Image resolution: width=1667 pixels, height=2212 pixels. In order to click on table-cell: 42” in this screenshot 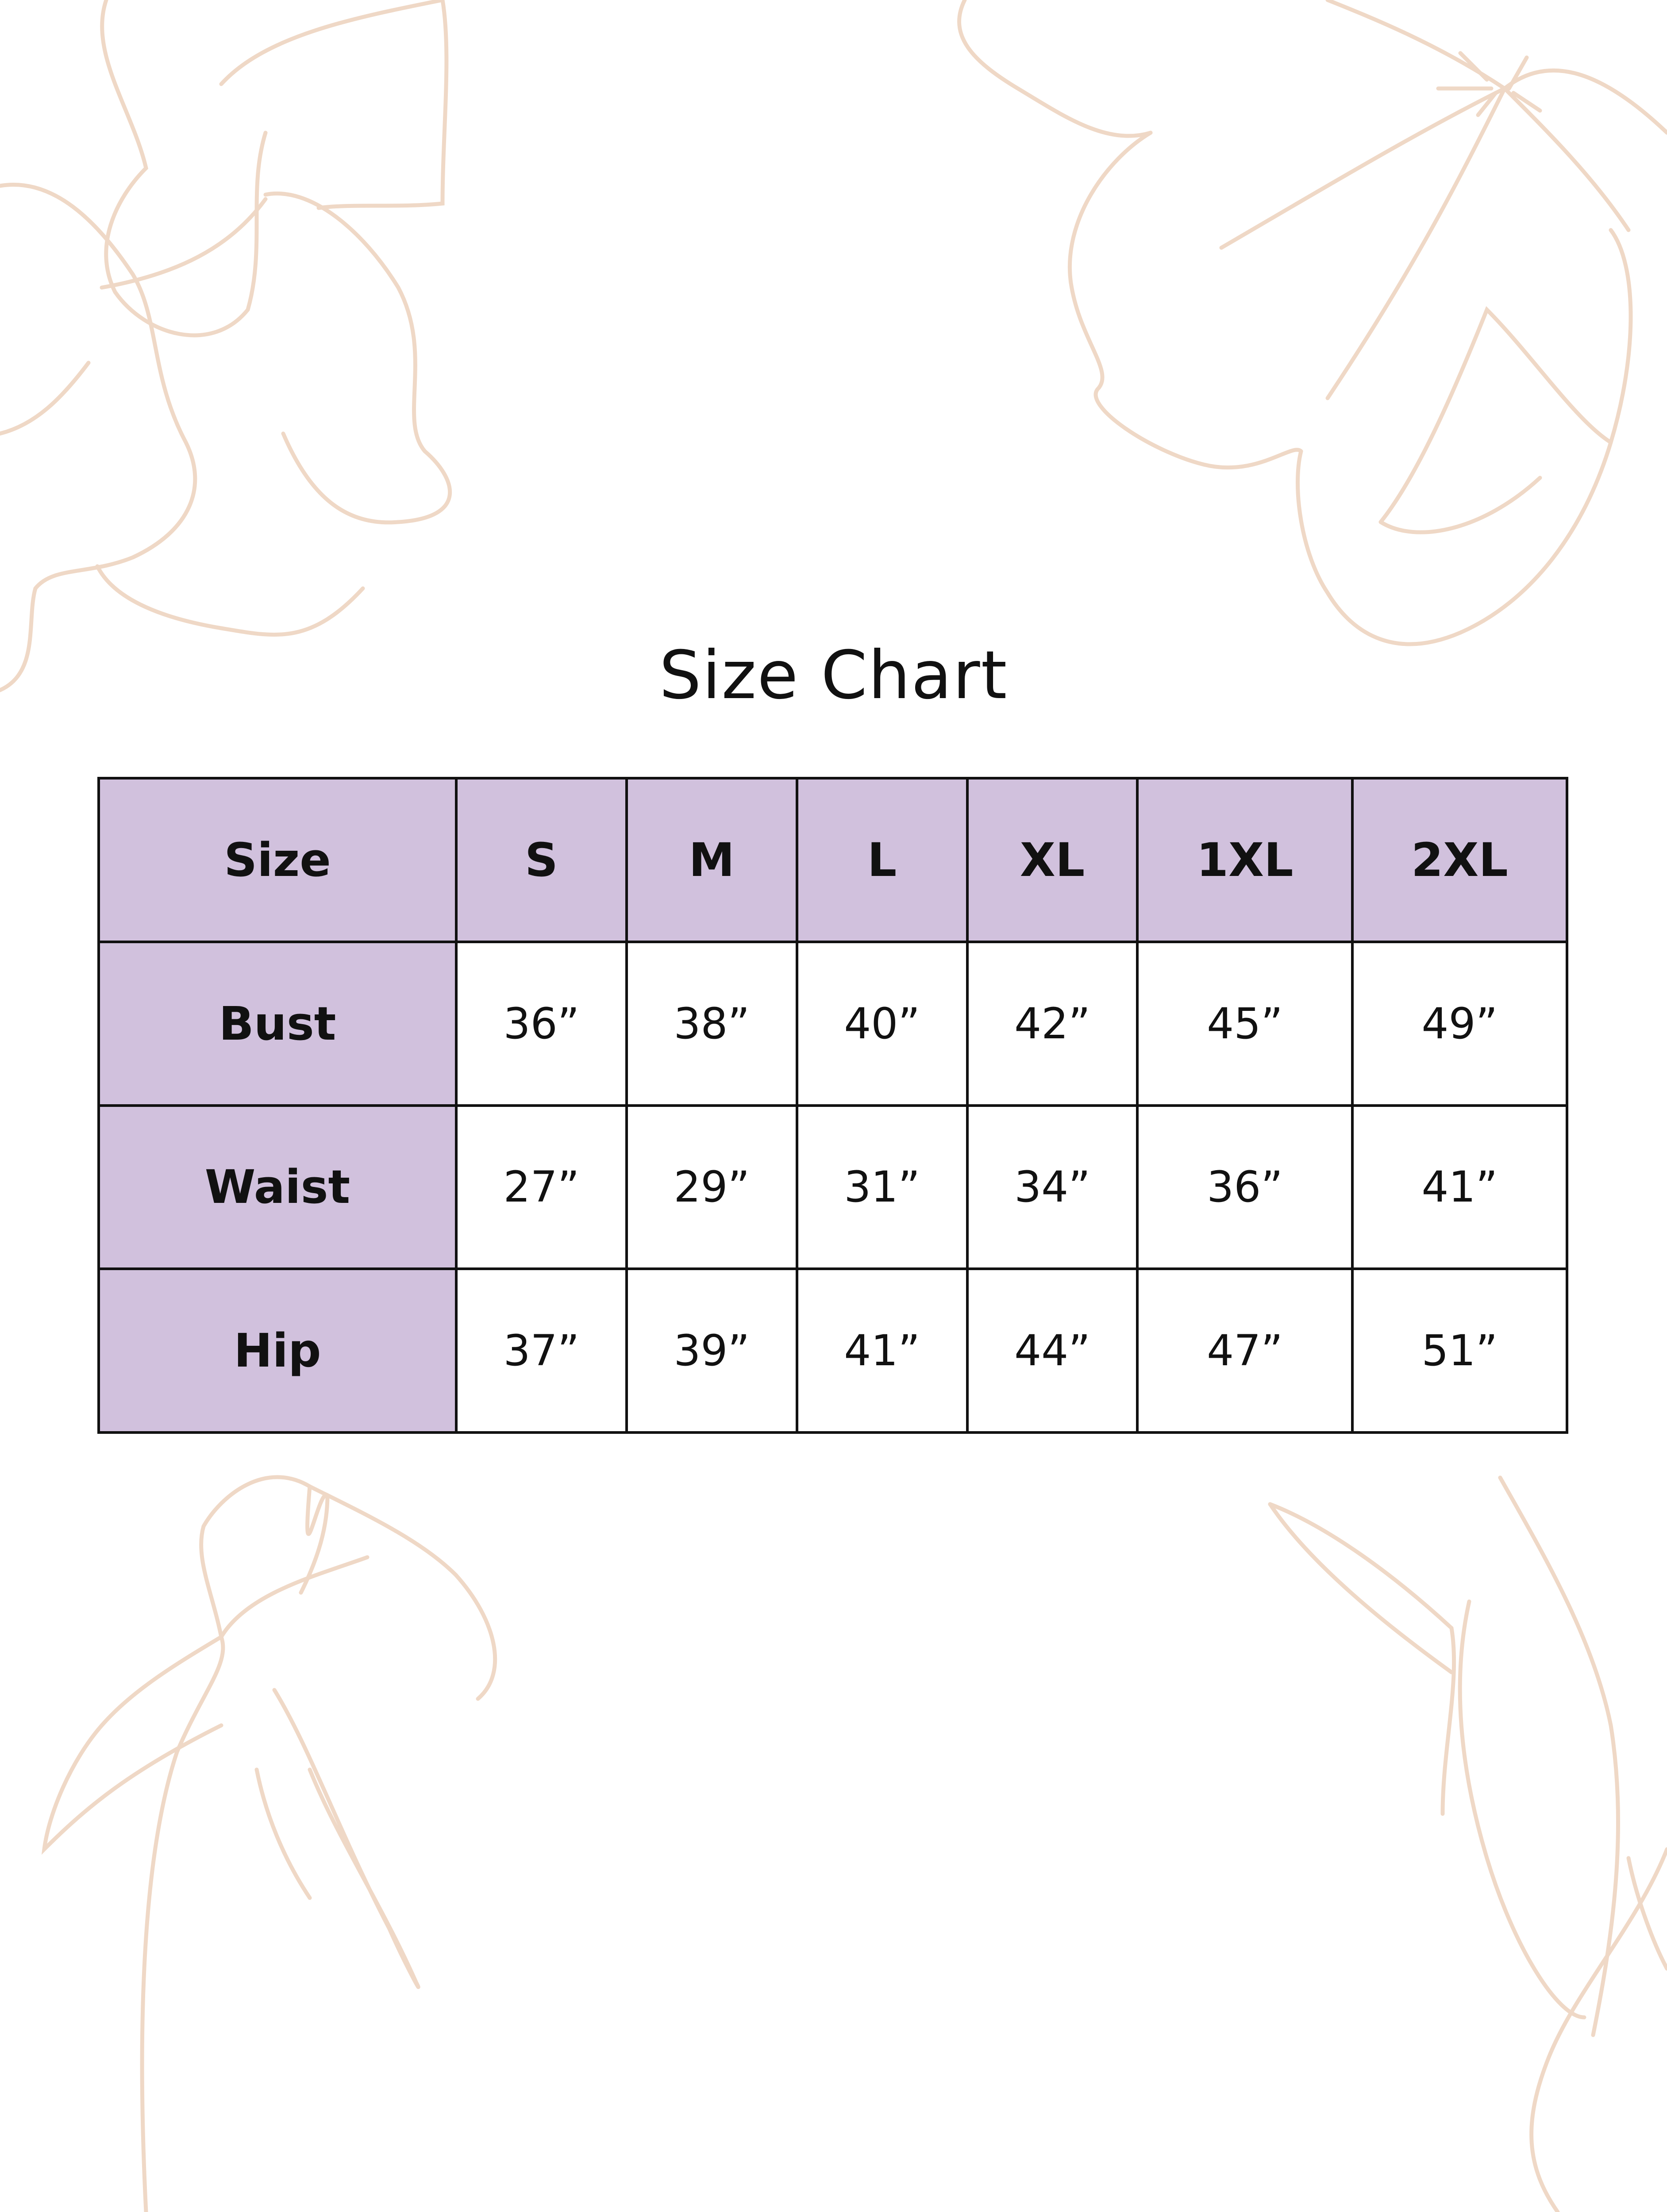, I will do `click(1052, 1023)`.